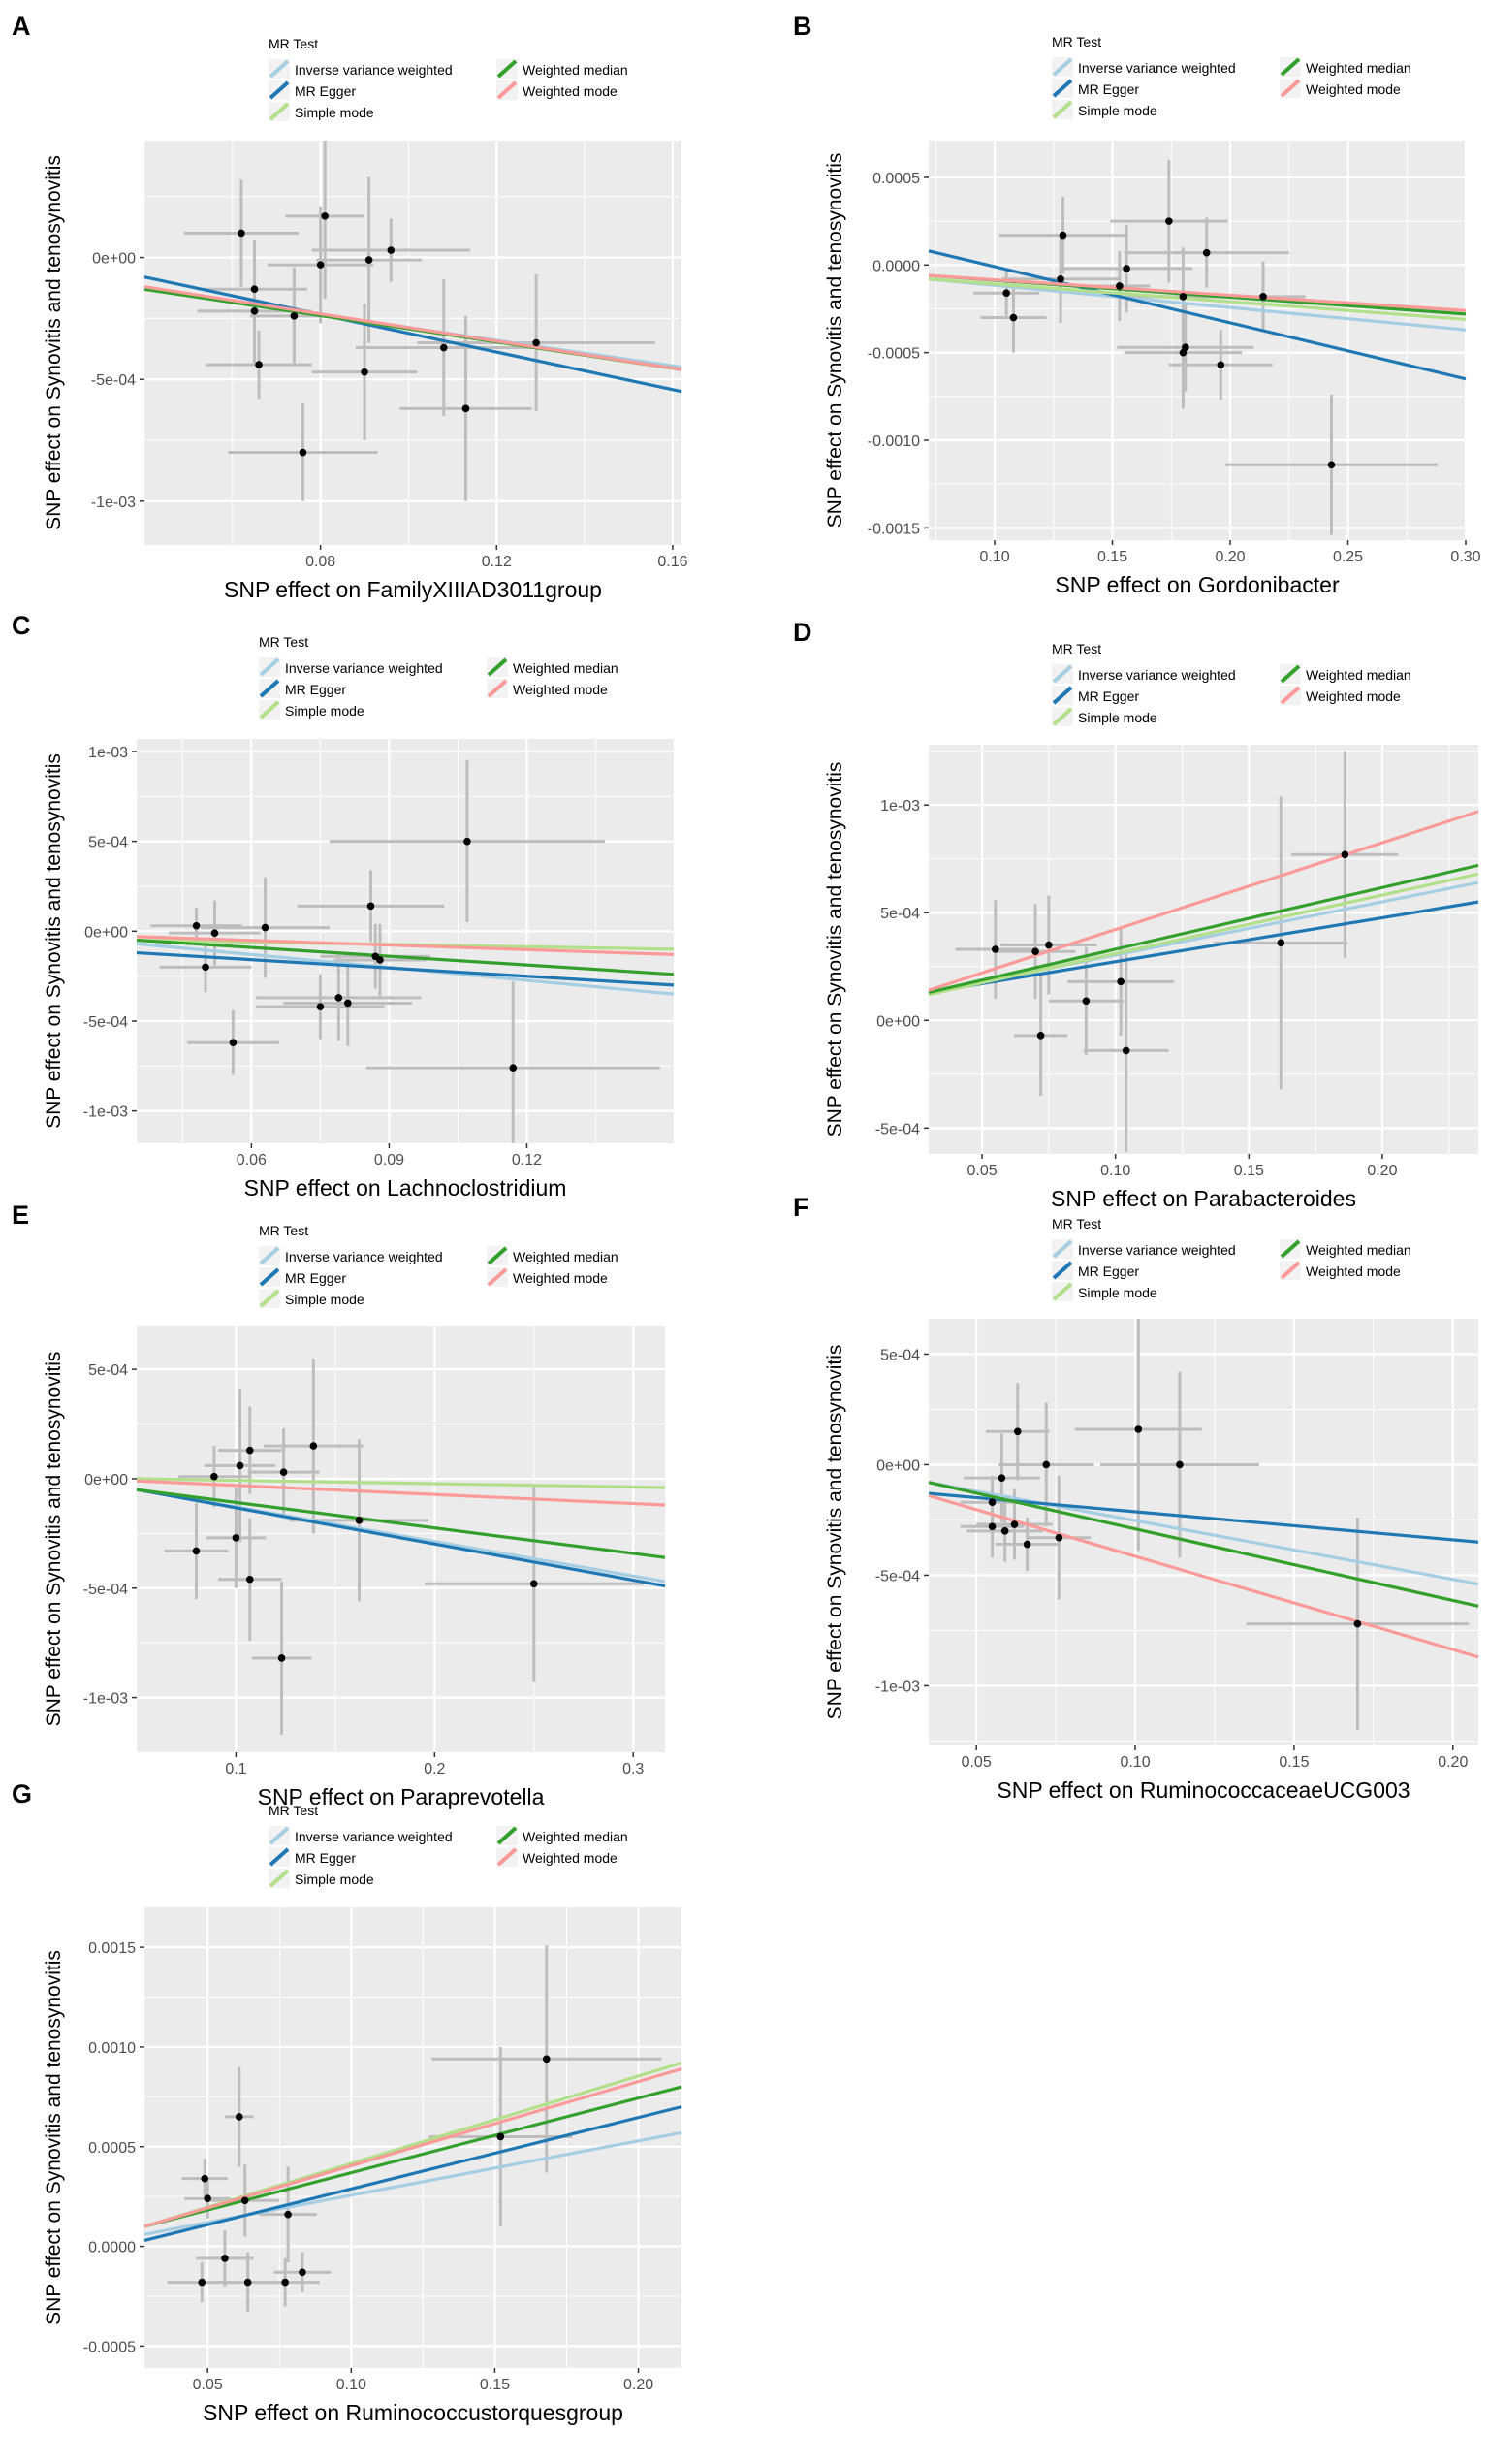 The width and height of the screenshot is (1489, 2464). Describe the element at coordinates (109, 2347) in the screenshot. I see `y-tick-label: -0.0005` at that location.